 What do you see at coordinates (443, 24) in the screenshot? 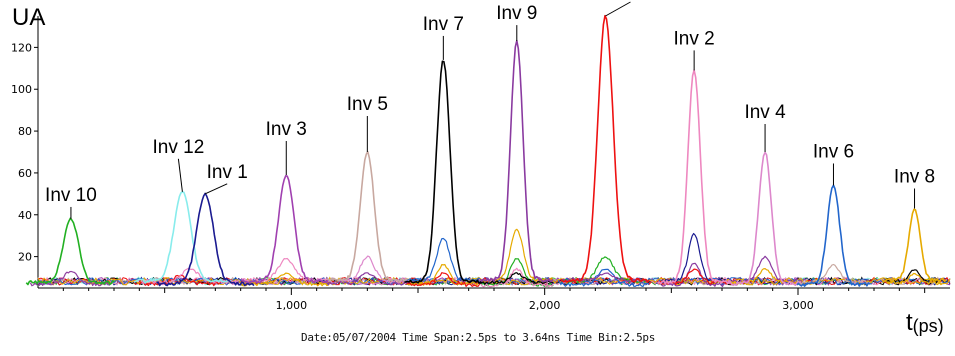
I see `peak-label: Inv 7` at bounding box center [443, 24].